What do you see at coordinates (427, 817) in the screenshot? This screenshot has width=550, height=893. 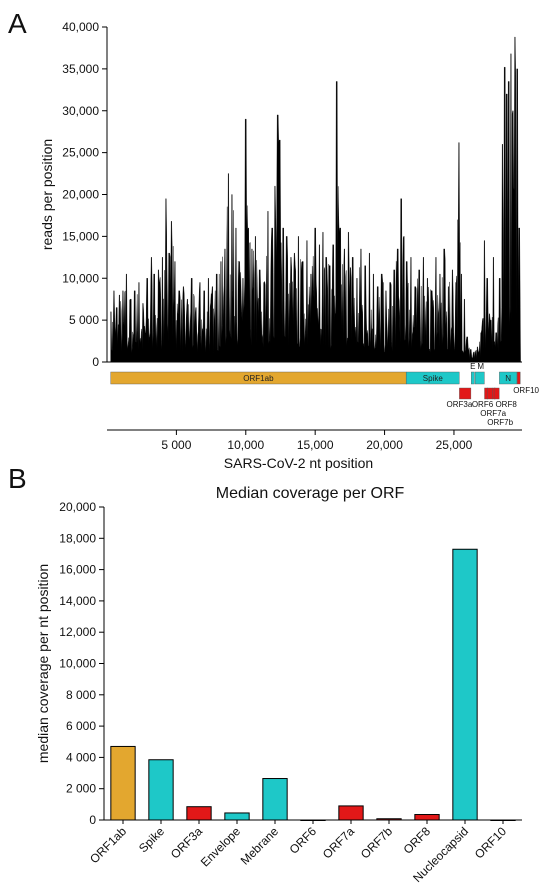 I see `bar-orf8` at bounding box center [427, 817].